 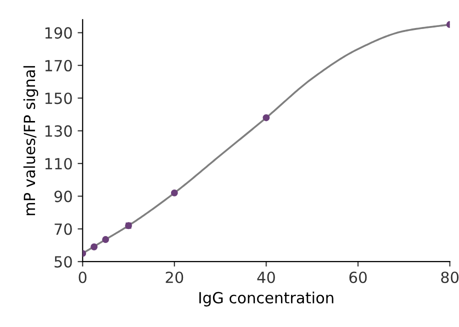 What do you see at coordinates (63, 262) in the screenshot?
I see `y-tick-label: 50` at bounding box center [63, 262].